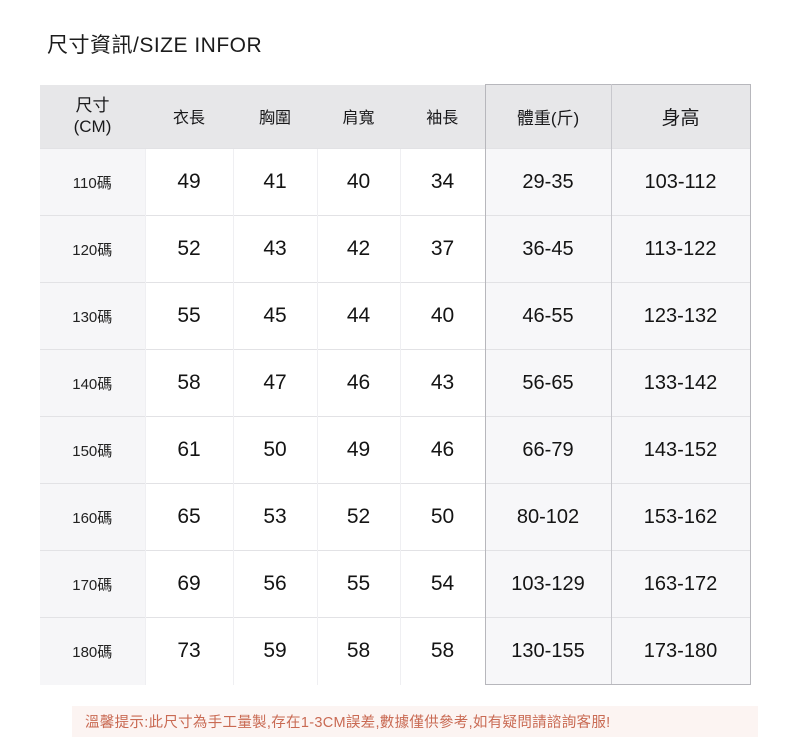 Image resolution: width=790 pixels, height=753 pixels. What do you see at coordinates (92, 450) in the screenshot?
I see `row-size-label: 150碼` at bounding box center [92, 450].